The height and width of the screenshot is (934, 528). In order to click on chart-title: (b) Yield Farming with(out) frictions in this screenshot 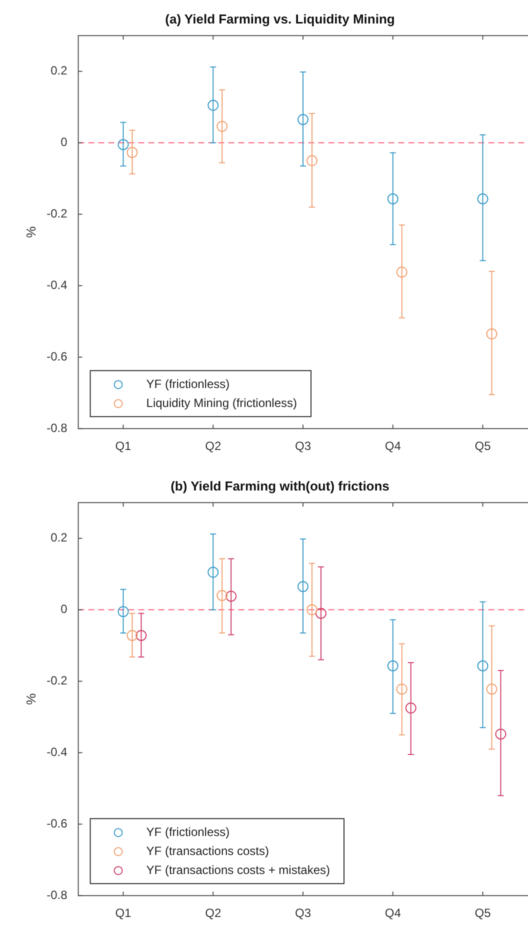, I will do `click(280, 486)`.